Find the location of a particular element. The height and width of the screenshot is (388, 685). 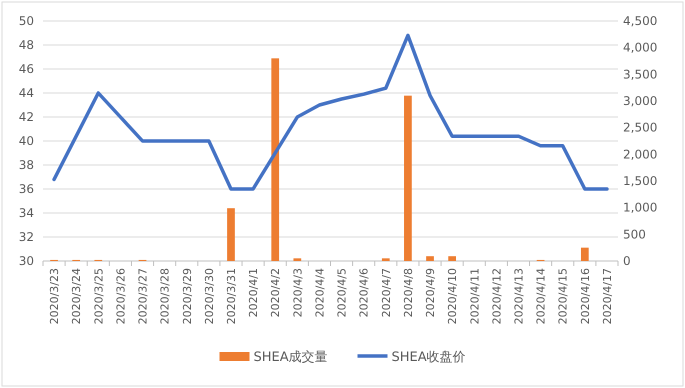

y-tick-label: 50 is located at coordinates (26, 21).